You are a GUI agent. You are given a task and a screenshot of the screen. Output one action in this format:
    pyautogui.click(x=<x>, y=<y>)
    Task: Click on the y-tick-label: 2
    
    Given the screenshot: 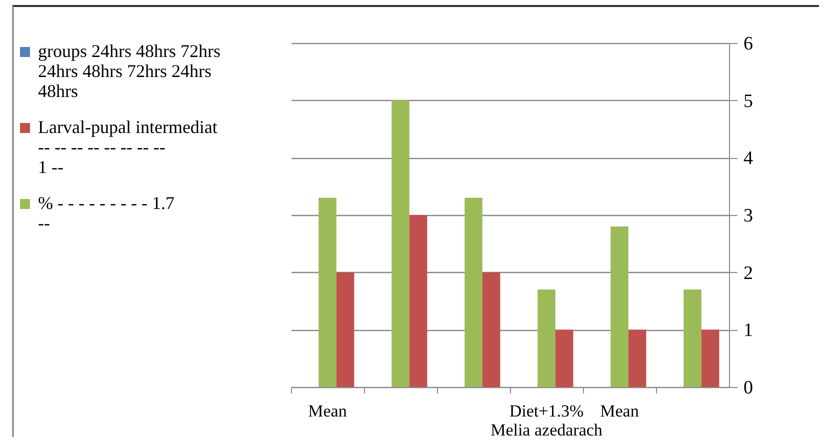 What is the action you would take?
    pyautogui.click(x=748, y=273)
    